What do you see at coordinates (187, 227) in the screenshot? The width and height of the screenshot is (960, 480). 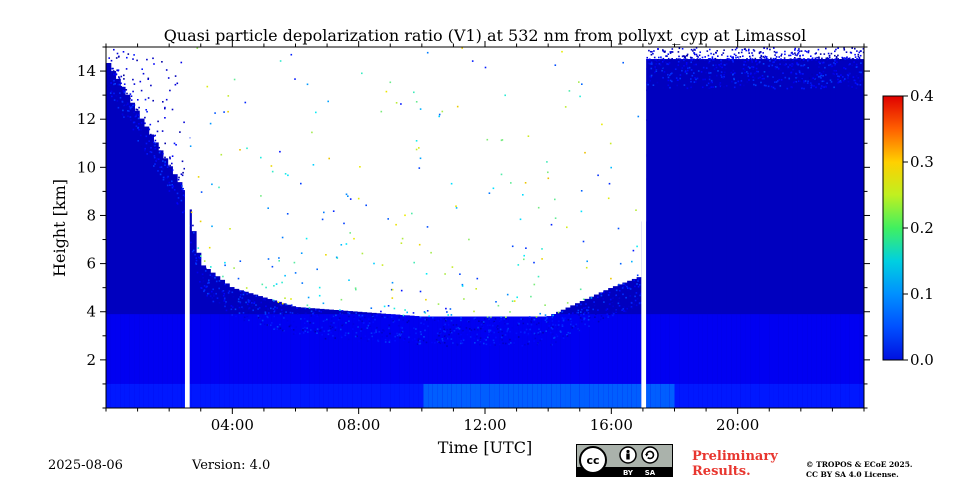 I see `data-gap` at bounding box center [187, 227].